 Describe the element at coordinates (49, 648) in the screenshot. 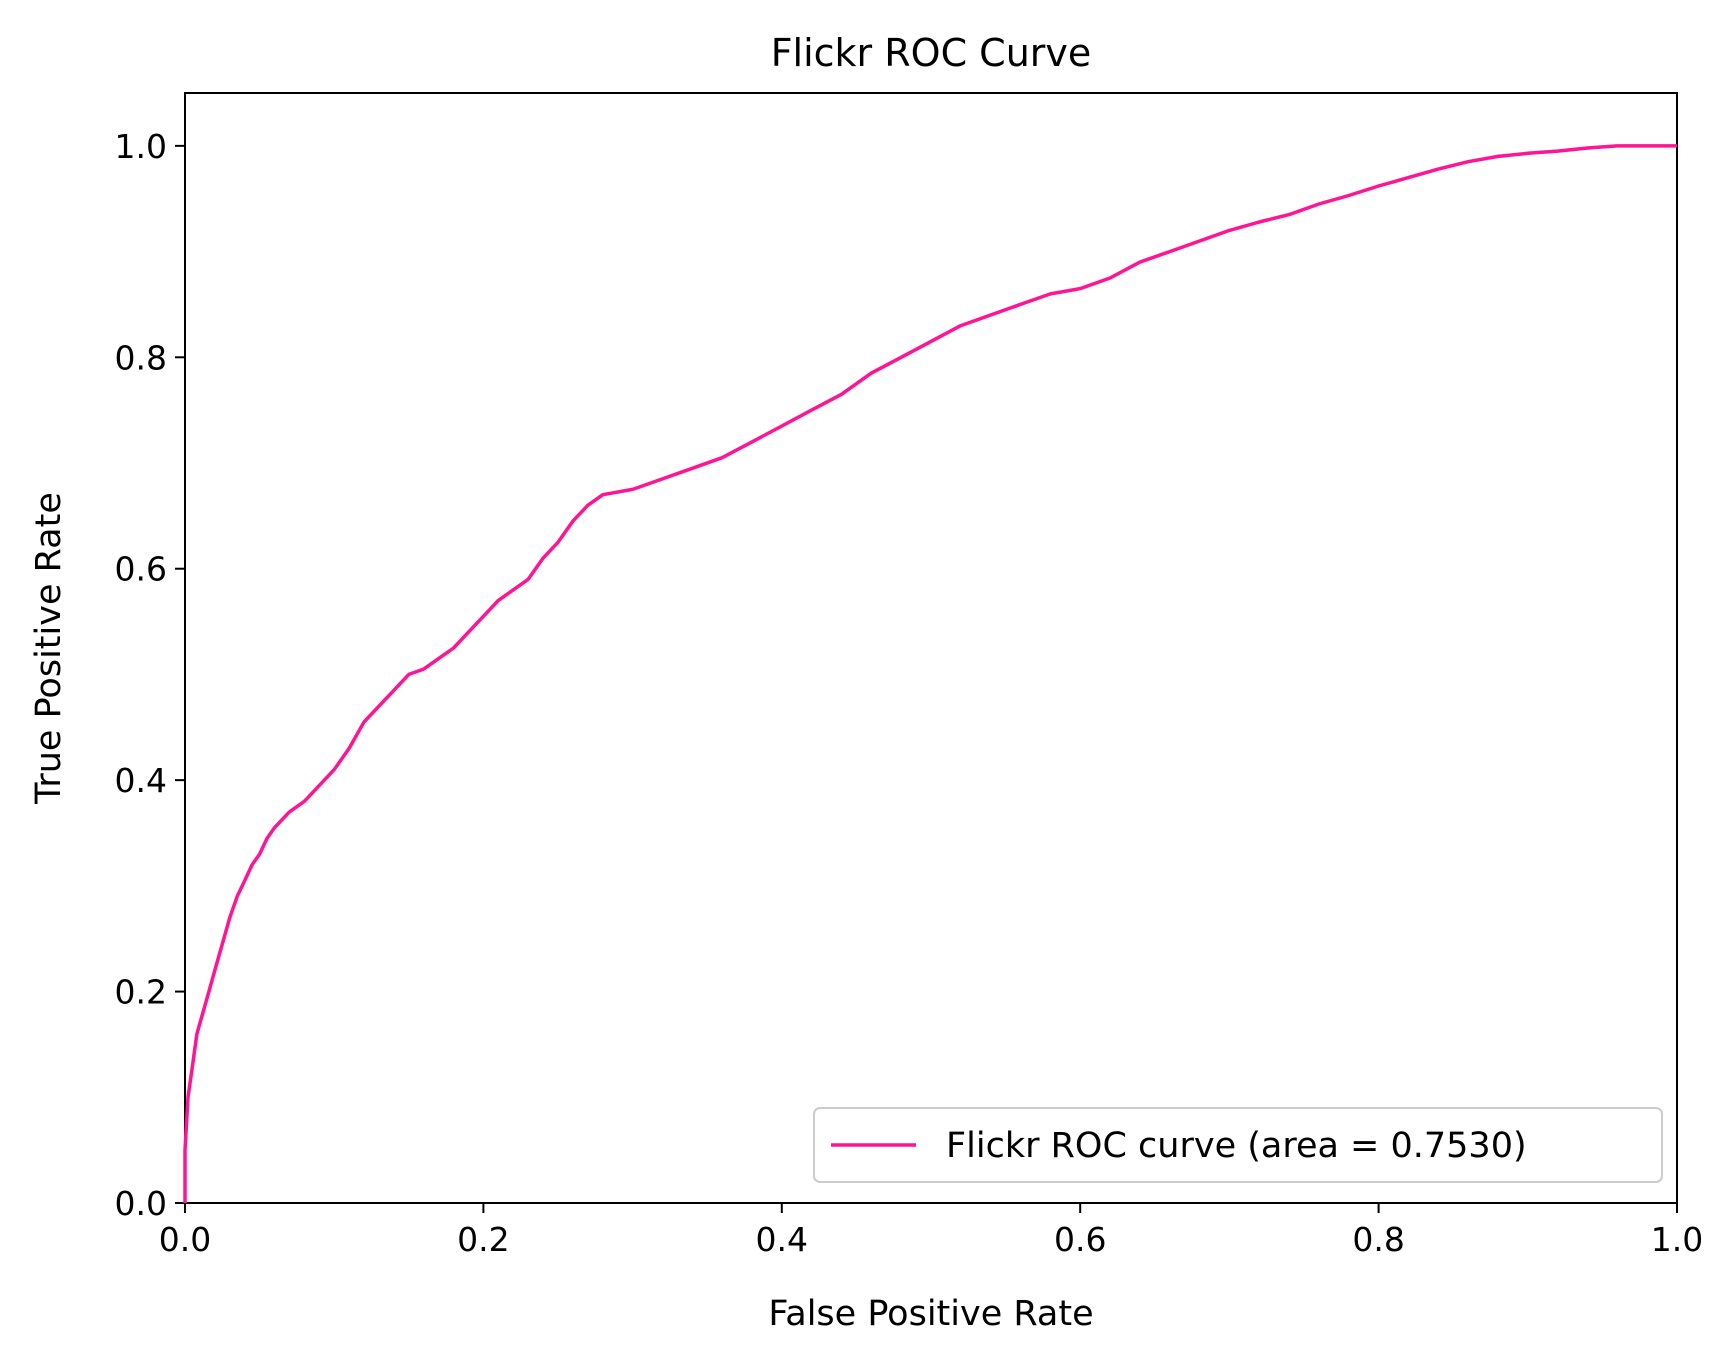

I see `y-axis-label: True Positive Rate` at that location.